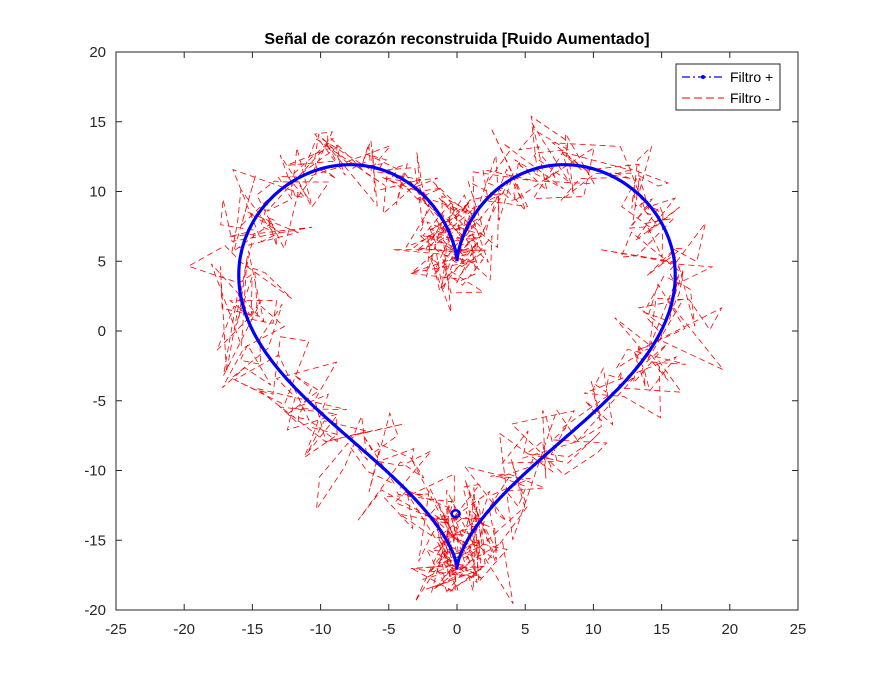 The image size is (884, 692). What do you see at coordinates (97, 192) in the screenshot?
I see `y-tick-label: 10` at bounding box center [97, 192].